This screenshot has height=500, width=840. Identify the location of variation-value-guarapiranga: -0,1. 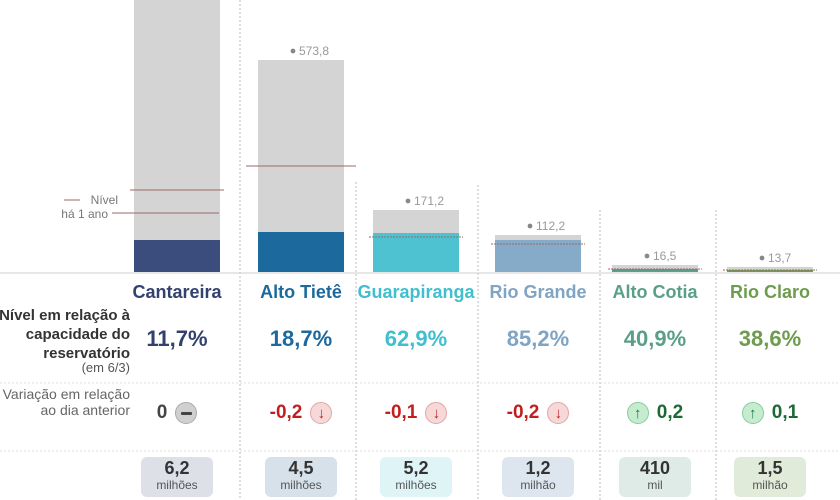
(401, 412).